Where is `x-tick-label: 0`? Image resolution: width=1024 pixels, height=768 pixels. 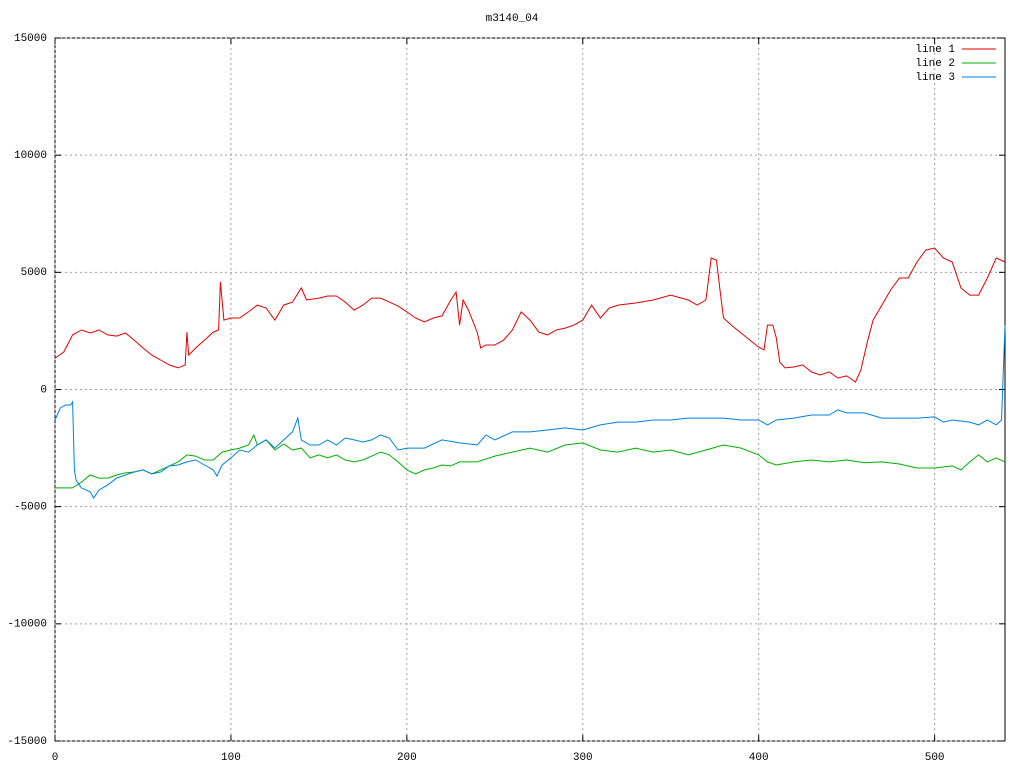 x-tick-label: 0 is located at coordinates (55, 758).